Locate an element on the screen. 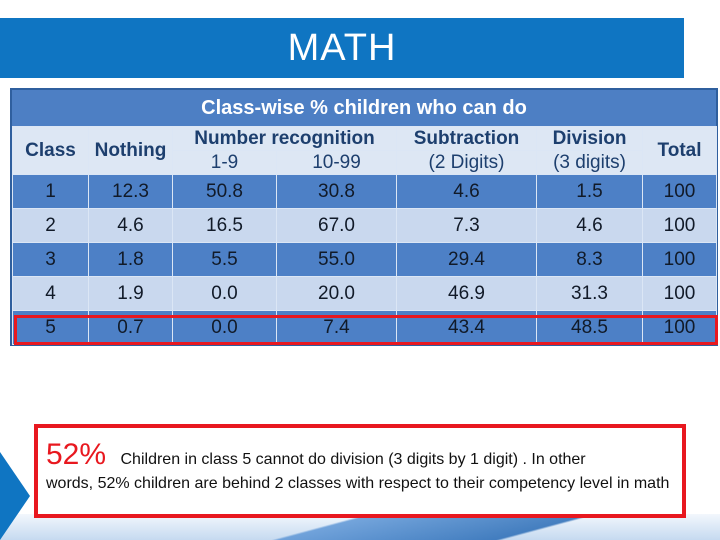 The height and width of the screenshot is (540, 720). cell-division: 31.3 is located at coordinates (590, 293).